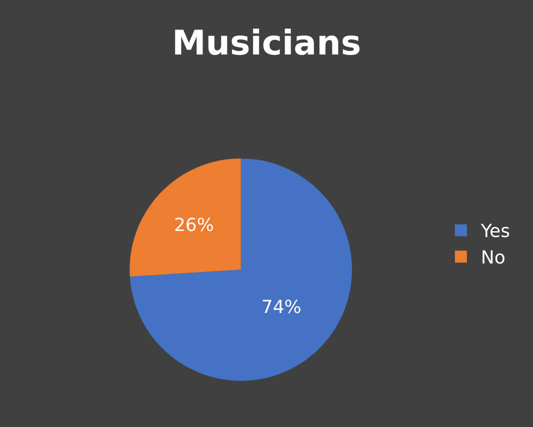 The height and width of the screenshot is (427, 533). I want to click on legend-label: No, so click(493, 258).